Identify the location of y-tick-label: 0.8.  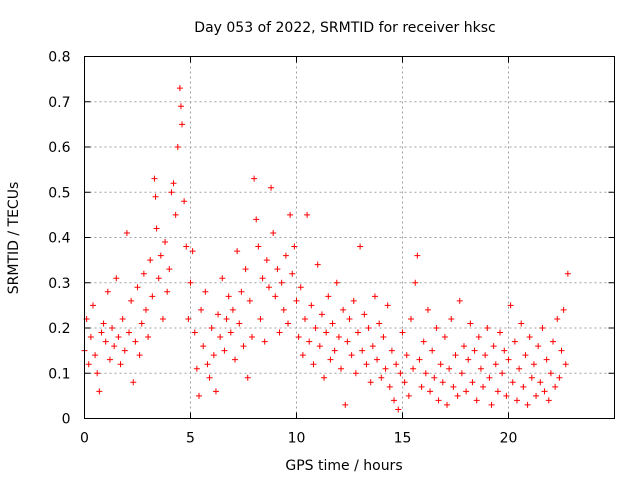
(59, 58).